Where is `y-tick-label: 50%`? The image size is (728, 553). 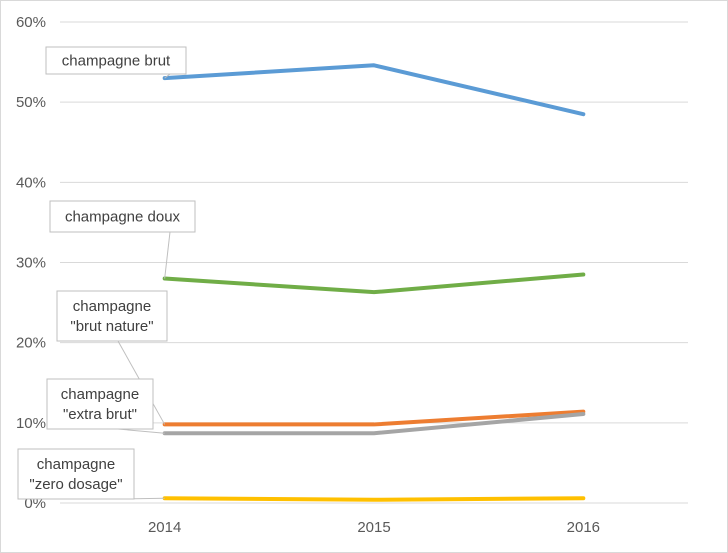 y-tick-label: 50% is located at coordinates (31, 102).